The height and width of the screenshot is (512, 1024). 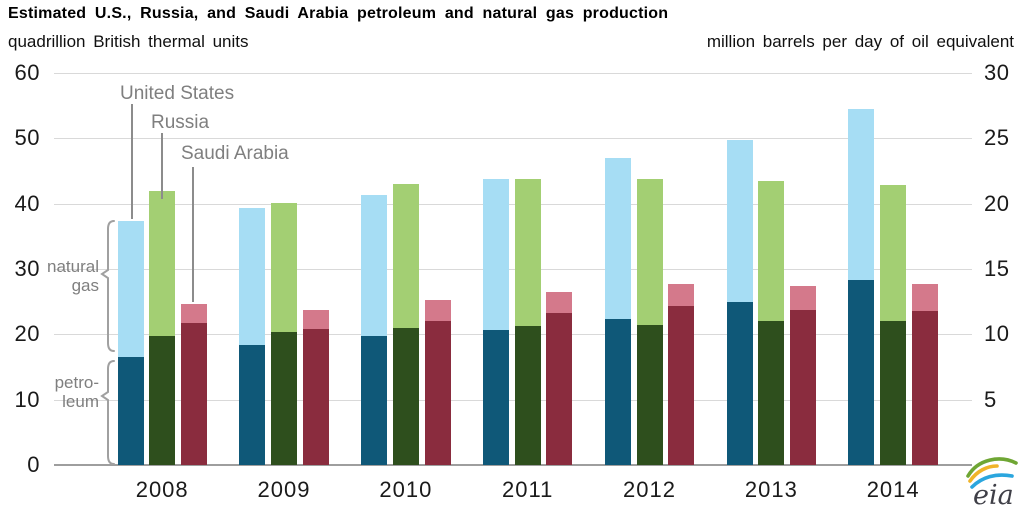 What do you see at coordinates (180, 122) in the screenshot?
I see `legend-label-russia: Russia` at bounding box center [180, 122].